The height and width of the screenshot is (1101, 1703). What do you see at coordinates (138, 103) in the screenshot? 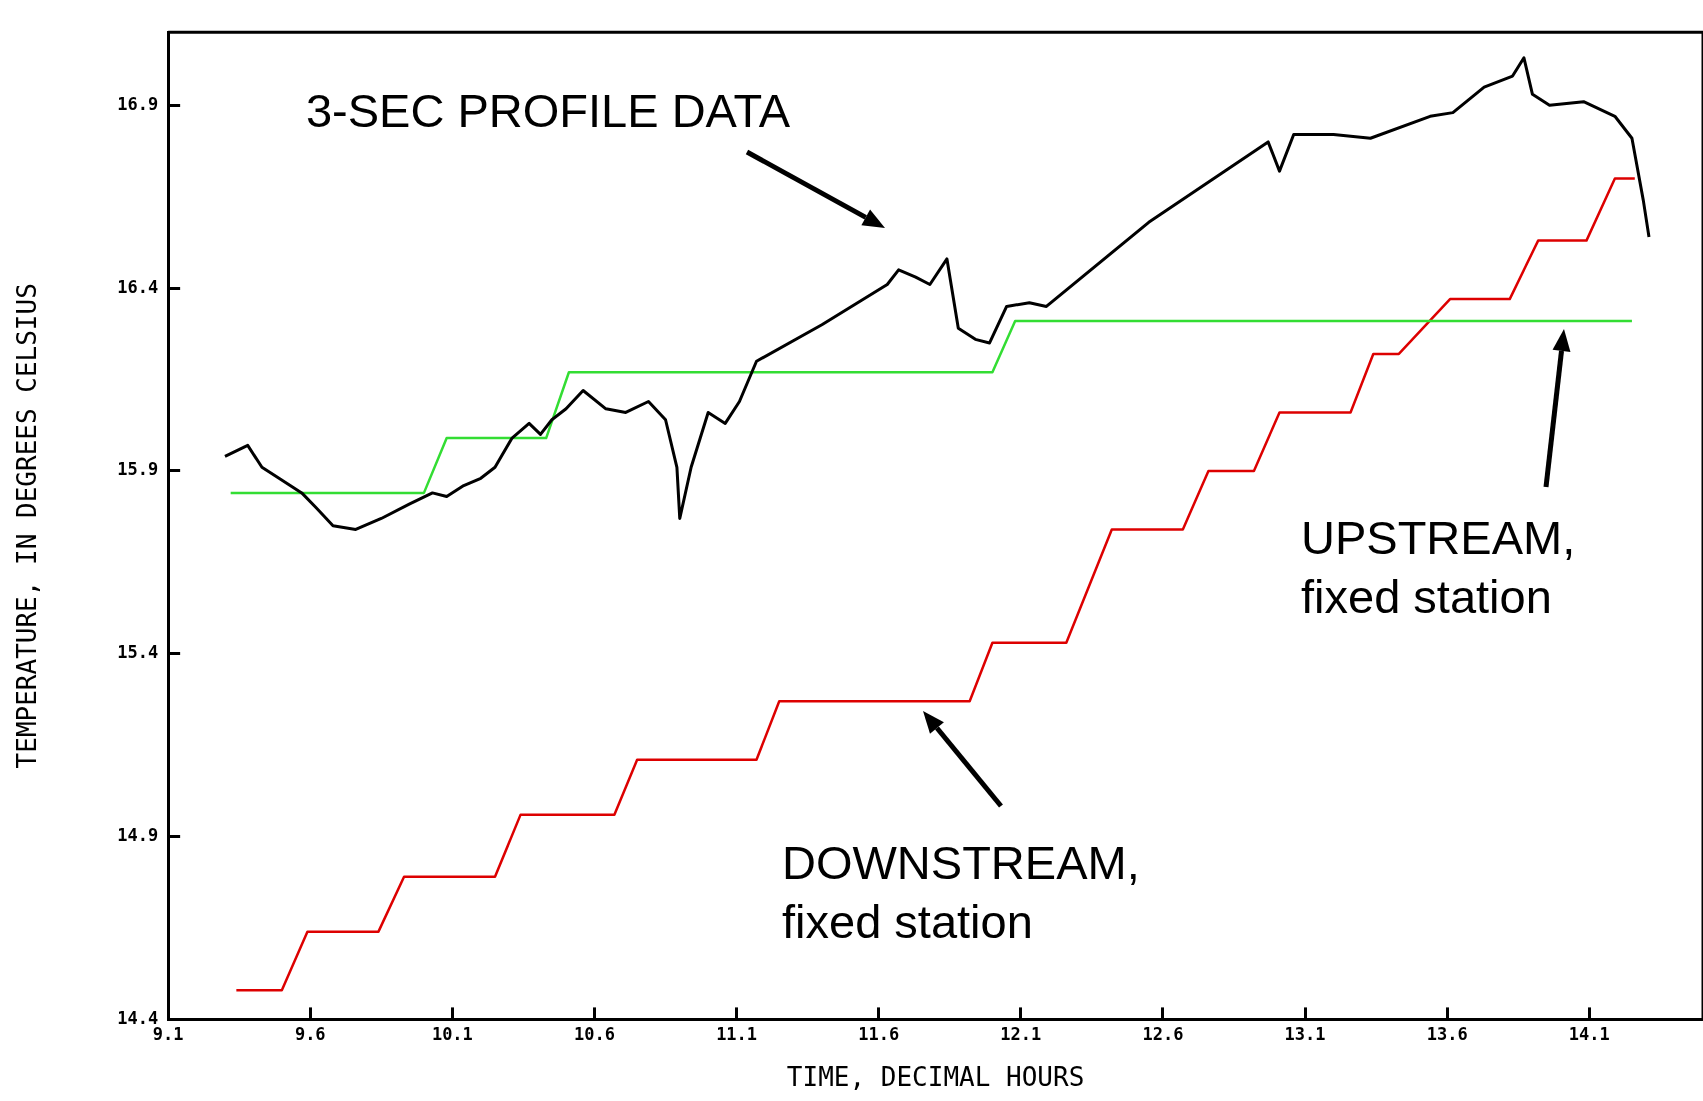
I see `y-tick-label: 16.9` at bounding box center [138, 103].